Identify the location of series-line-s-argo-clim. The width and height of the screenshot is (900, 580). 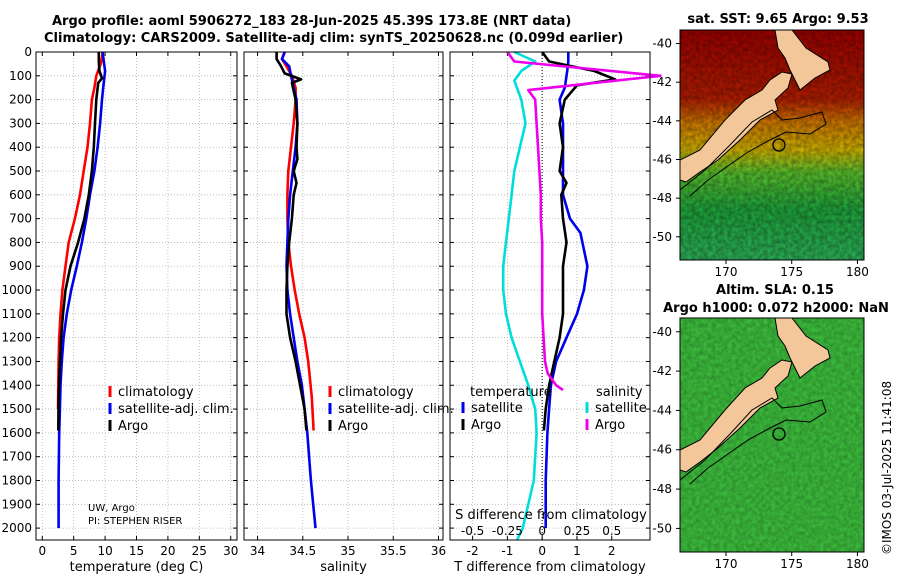
(584, 221).